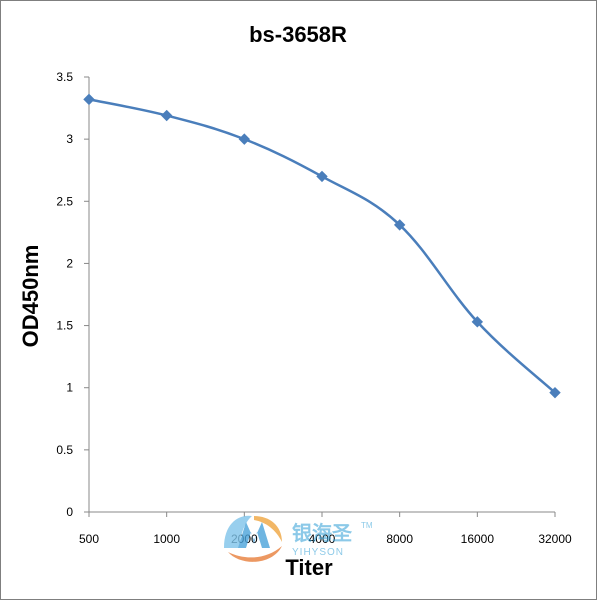 The width and height of the screenshot is (597, 600). What do you see at coordinates (64, 326) in the screenshot?
I see `y-tick-label: 1.5` at bounding box center [64, 326].